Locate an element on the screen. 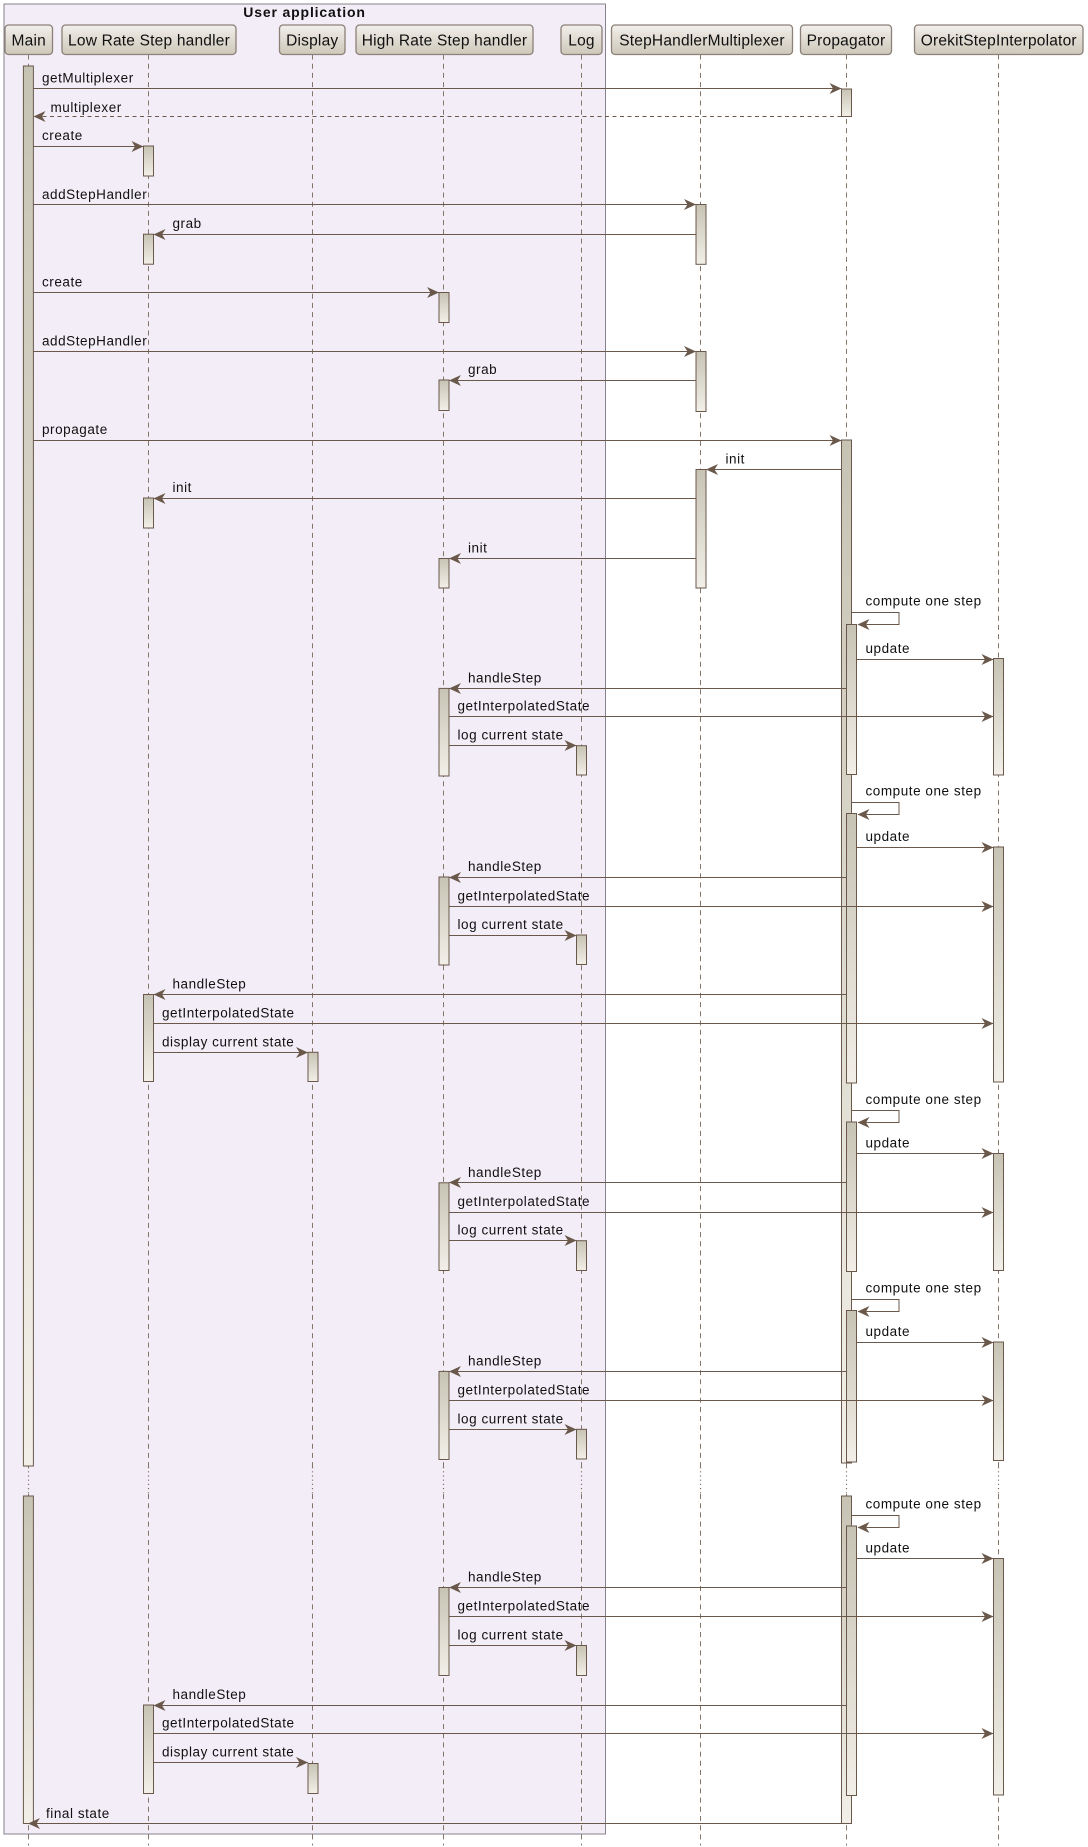 This screenshot has height=1847, width=1088. svg-text: Propagator is located at coordinates (846, 40).